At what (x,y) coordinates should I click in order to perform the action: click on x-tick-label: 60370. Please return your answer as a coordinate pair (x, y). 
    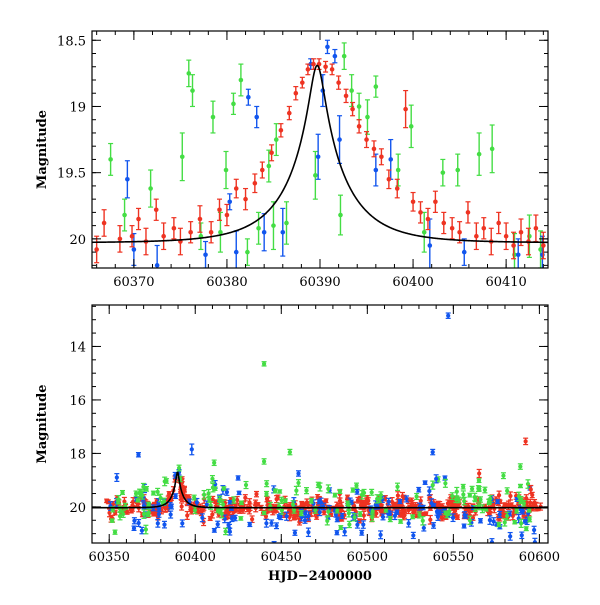
    Looking at the image, I should click on (133, 282).